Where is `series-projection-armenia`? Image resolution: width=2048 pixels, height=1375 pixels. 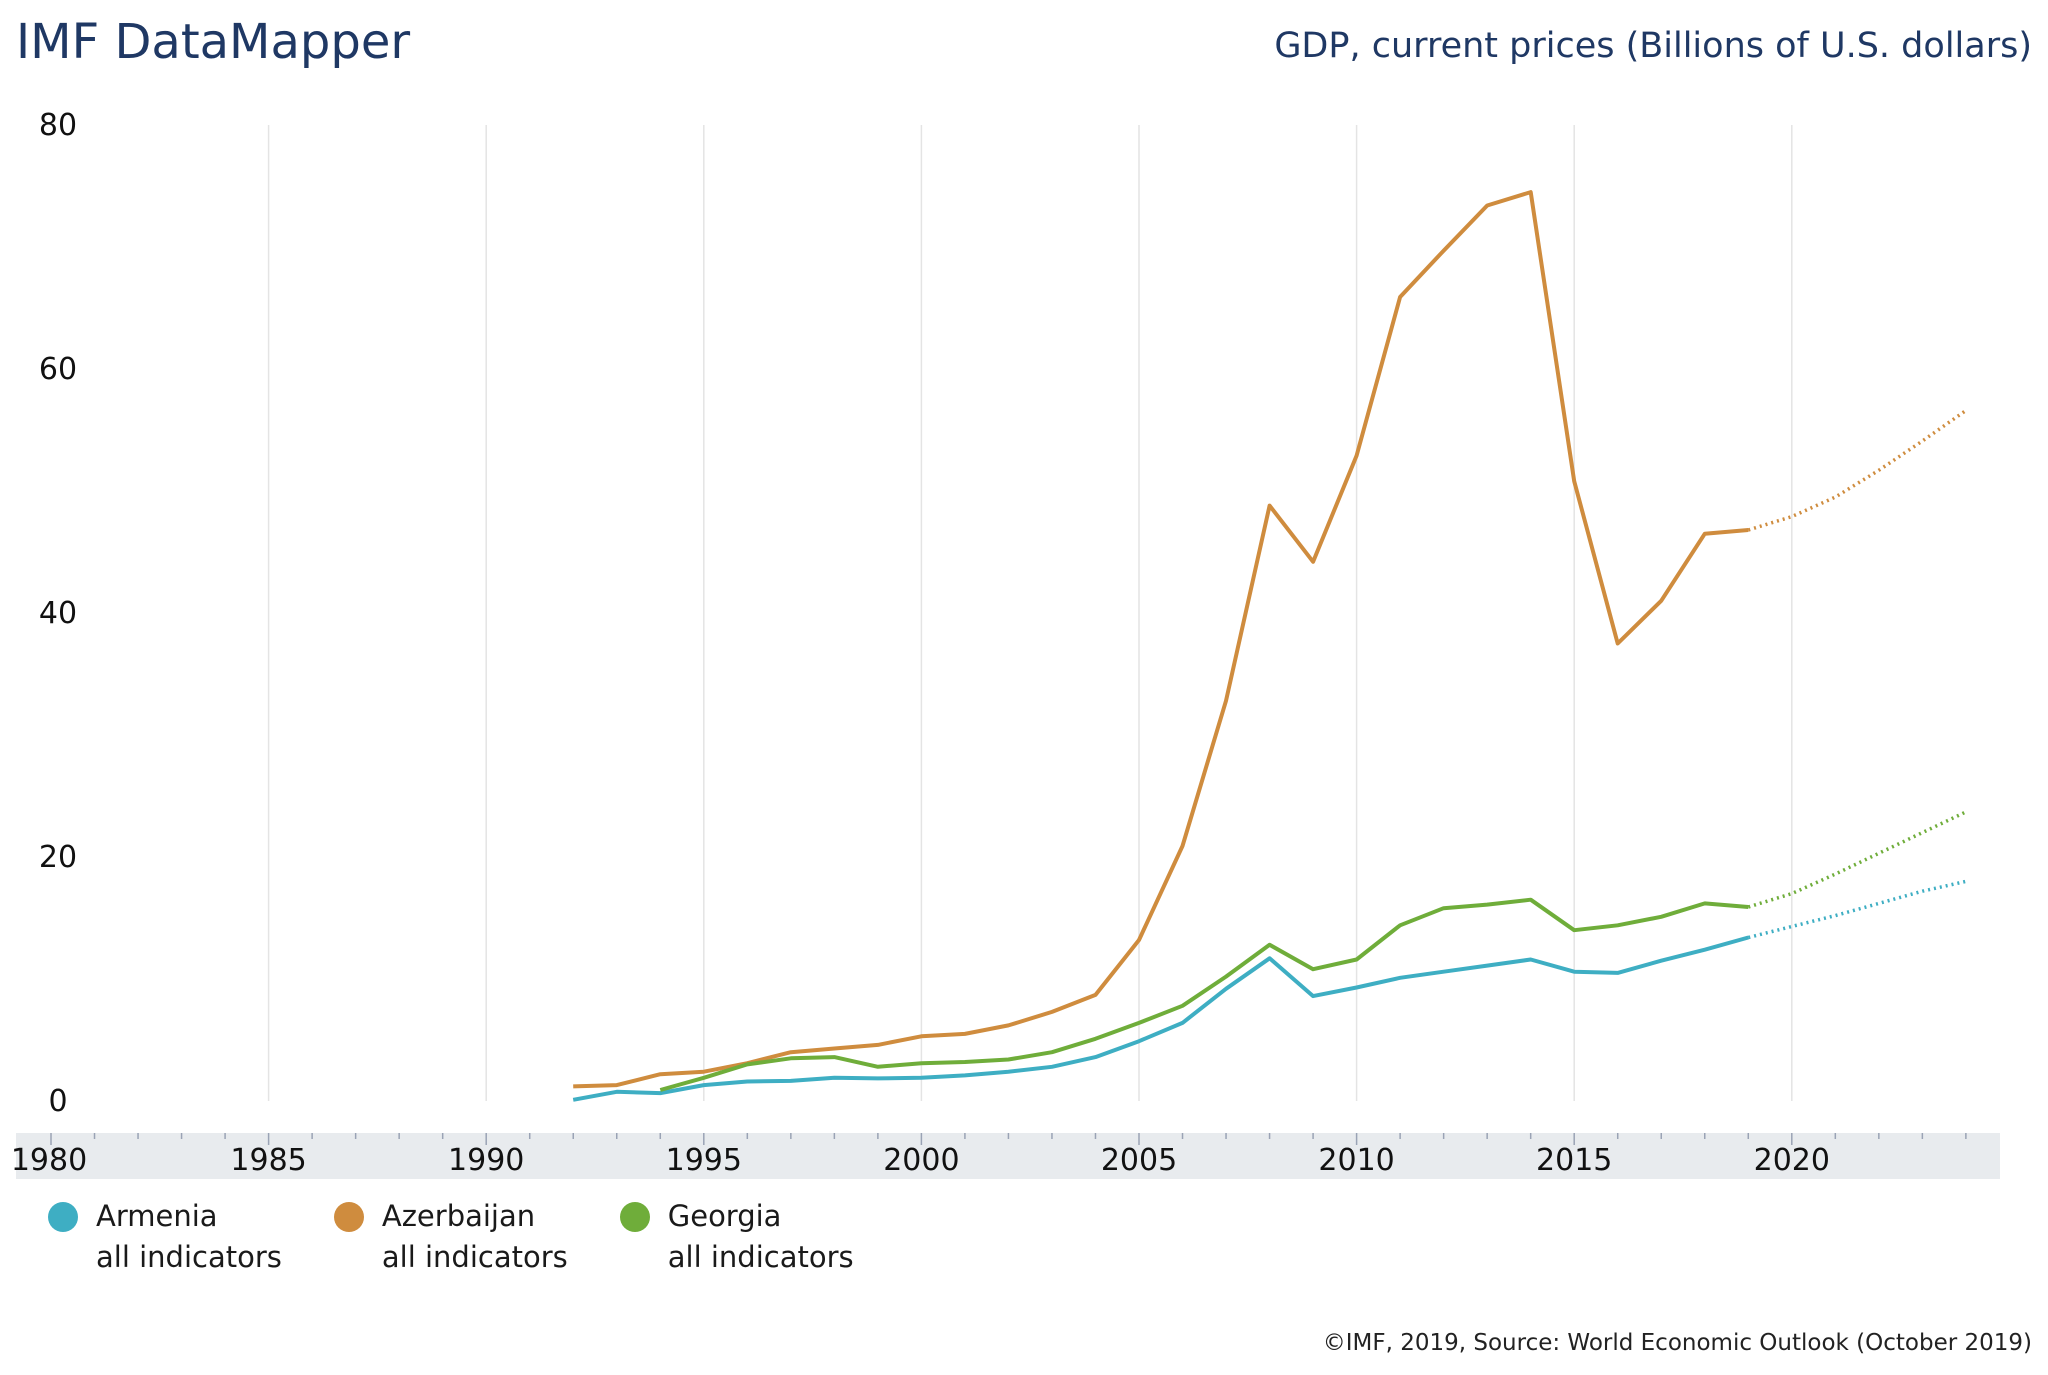 series-projection-armenia is located at coordinates (1857, 909).